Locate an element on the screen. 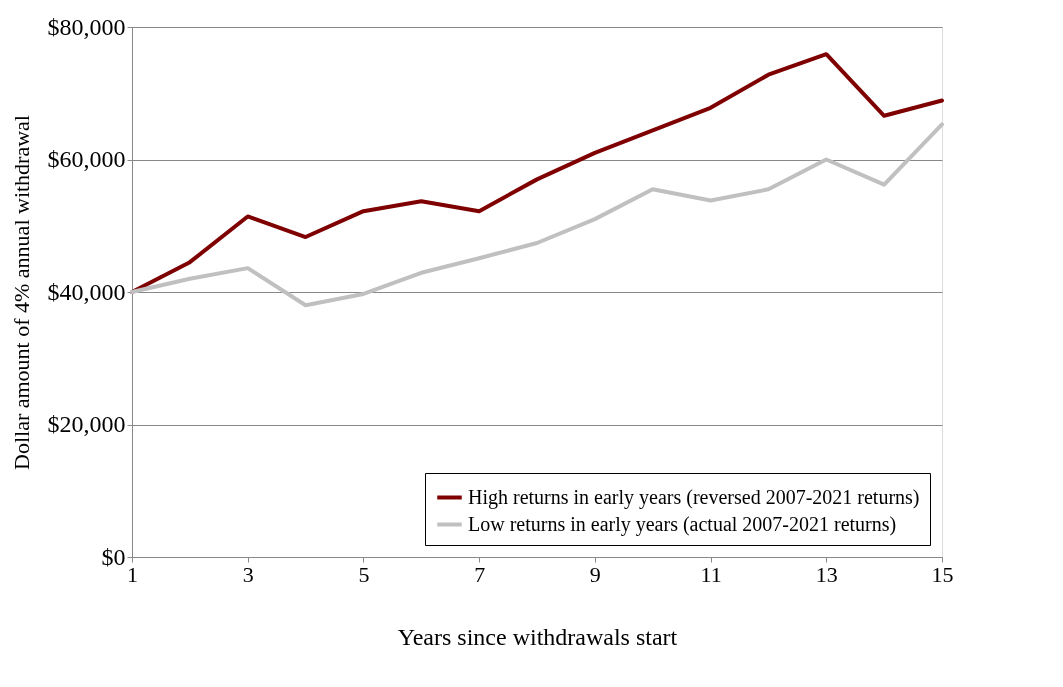 This screenshot has height=687, width=1063. x-axis-title: Years since withdrawals start is located at coordinates (537, 636).